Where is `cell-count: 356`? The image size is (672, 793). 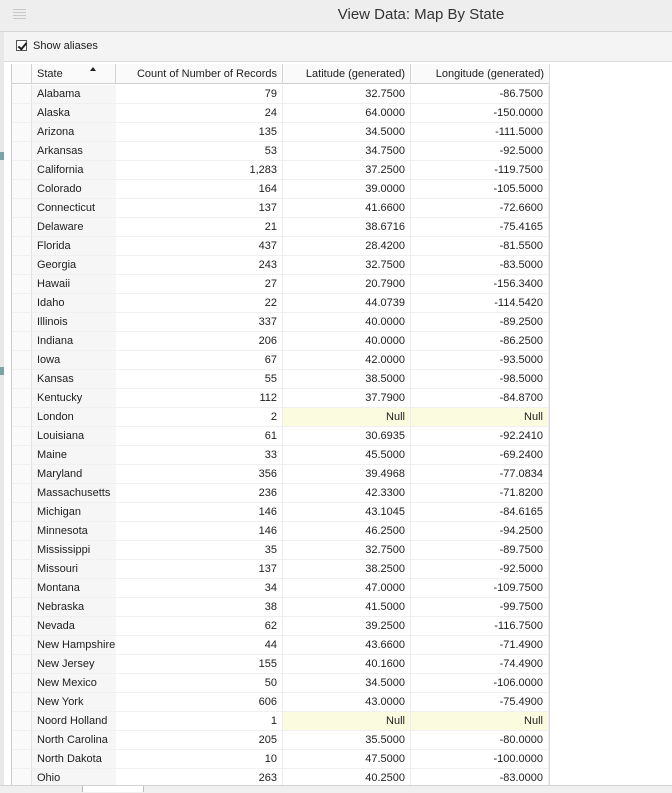 cell-count: 356 is located at coordinates (199, 474).